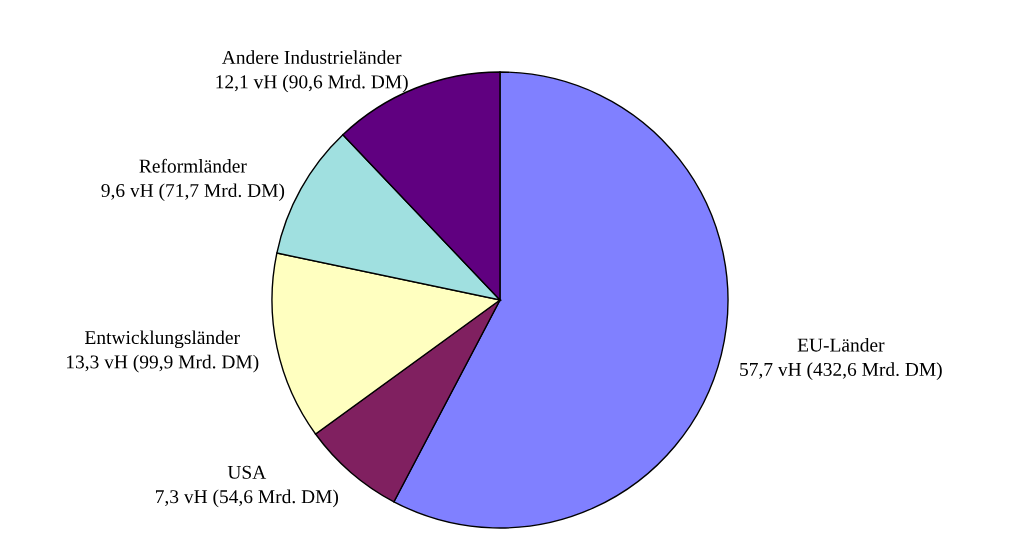 The width and height of the screenshot is (1033, 547). Describe the element at coordinates (312, 83) in the screenshot. I see `data-label: 12,1 vH (90,6 Mrd. DM)` at that location.